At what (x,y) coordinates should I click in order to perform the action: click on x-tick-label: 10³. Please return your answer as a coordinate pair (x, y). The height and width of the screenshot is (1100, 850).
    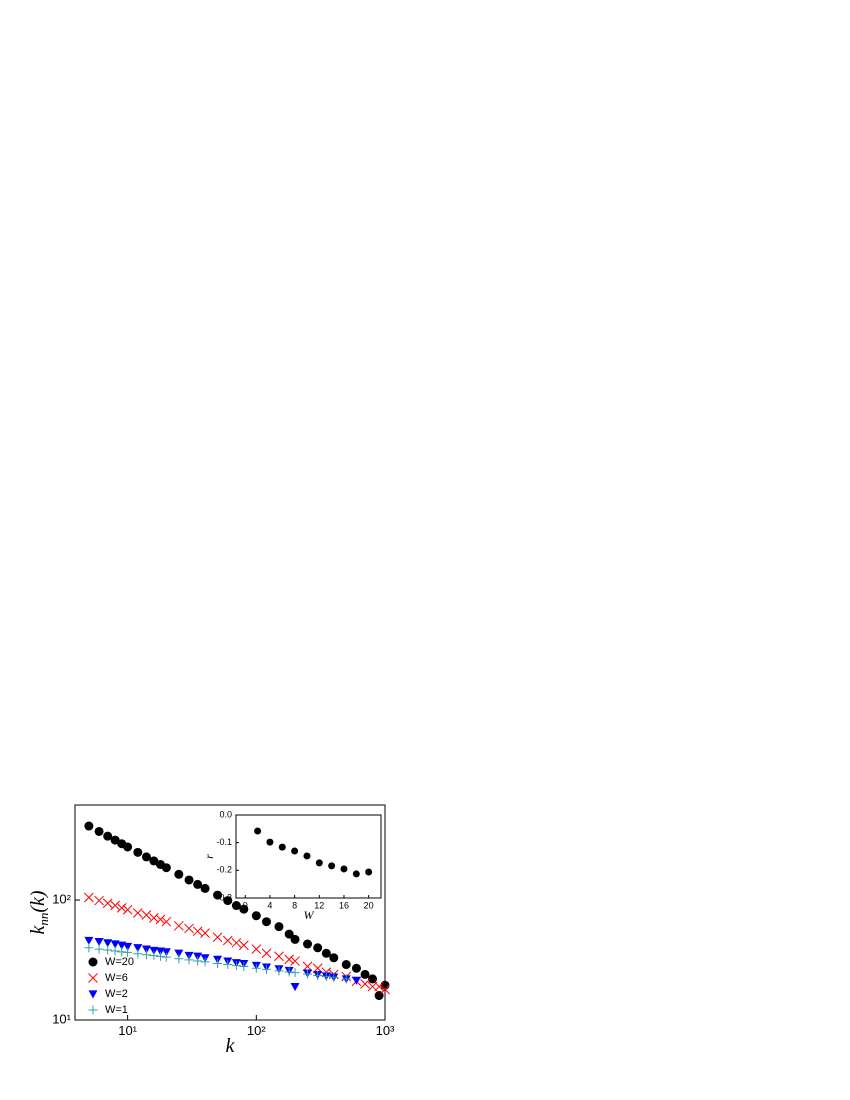
    Looking at the image, I should click on (385, 1030).